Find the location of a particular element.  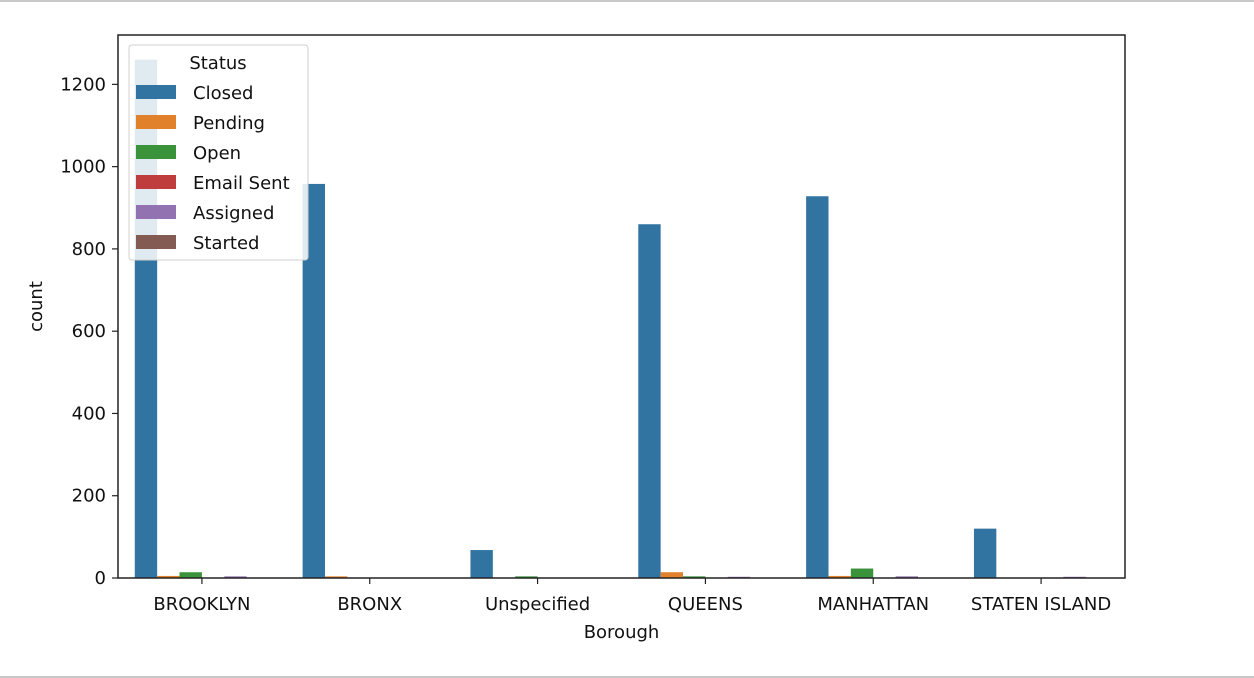

x-tick-label: MANHATTAN is located at coordinates (873, 604).